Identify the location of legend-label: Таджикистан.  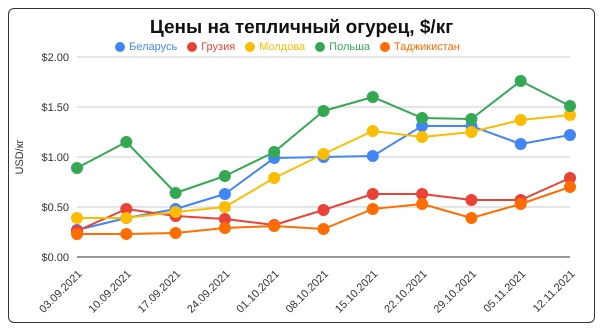
(427, 47).